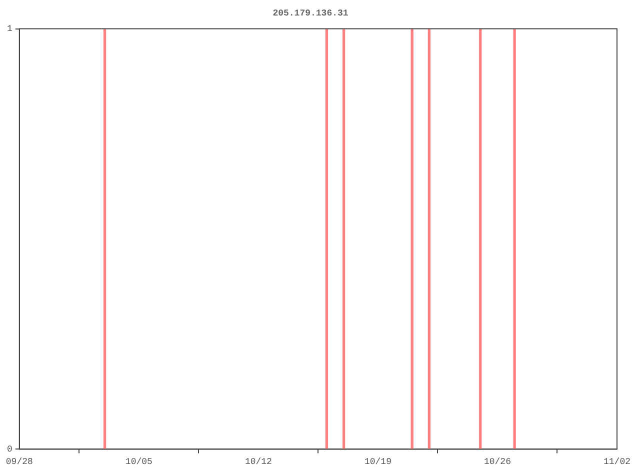  I want to click on x-tick-label: 10/05, so click(138, 461).